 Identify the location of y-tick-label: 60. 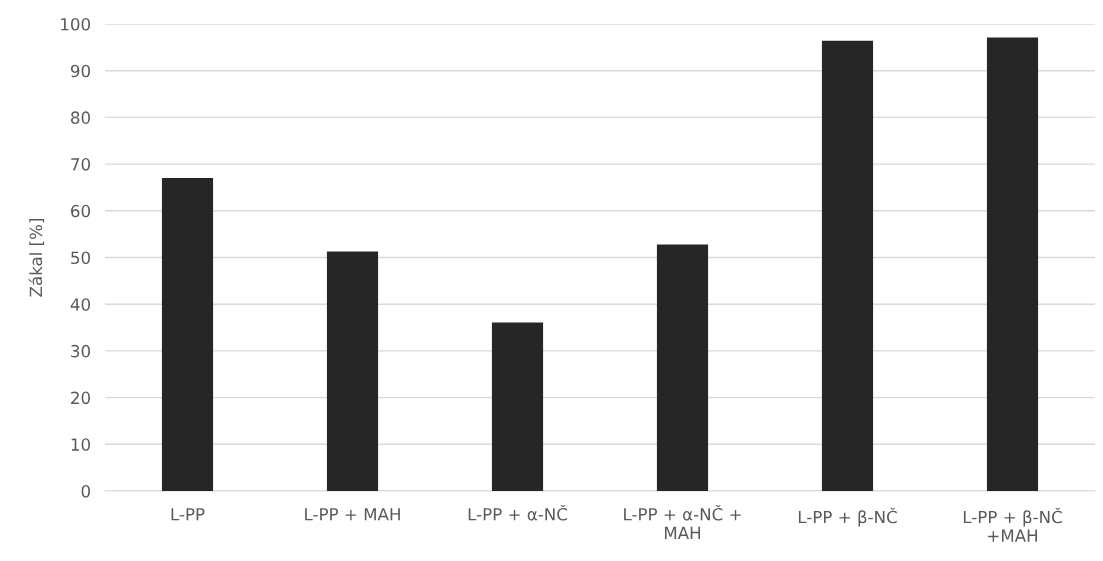
(80, 211).